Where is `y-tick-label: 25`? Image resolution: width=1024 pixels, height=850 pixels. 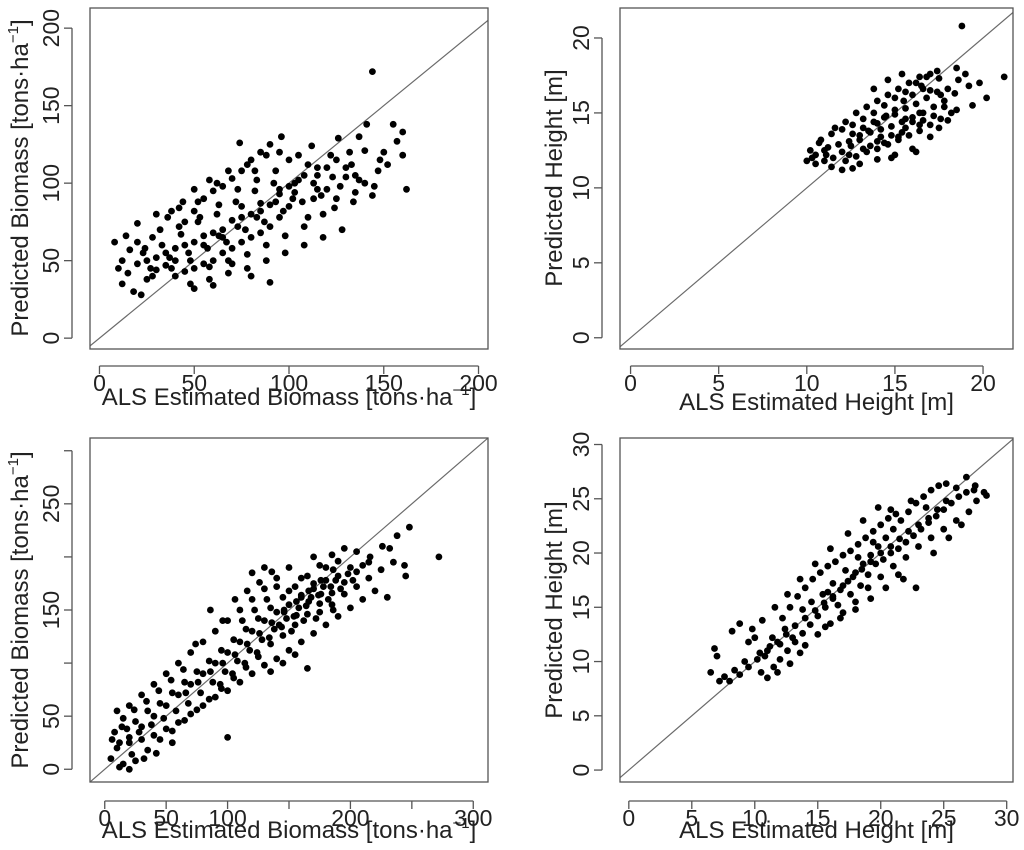
y-tick-label: 25 is located at coordinates (581, 499).